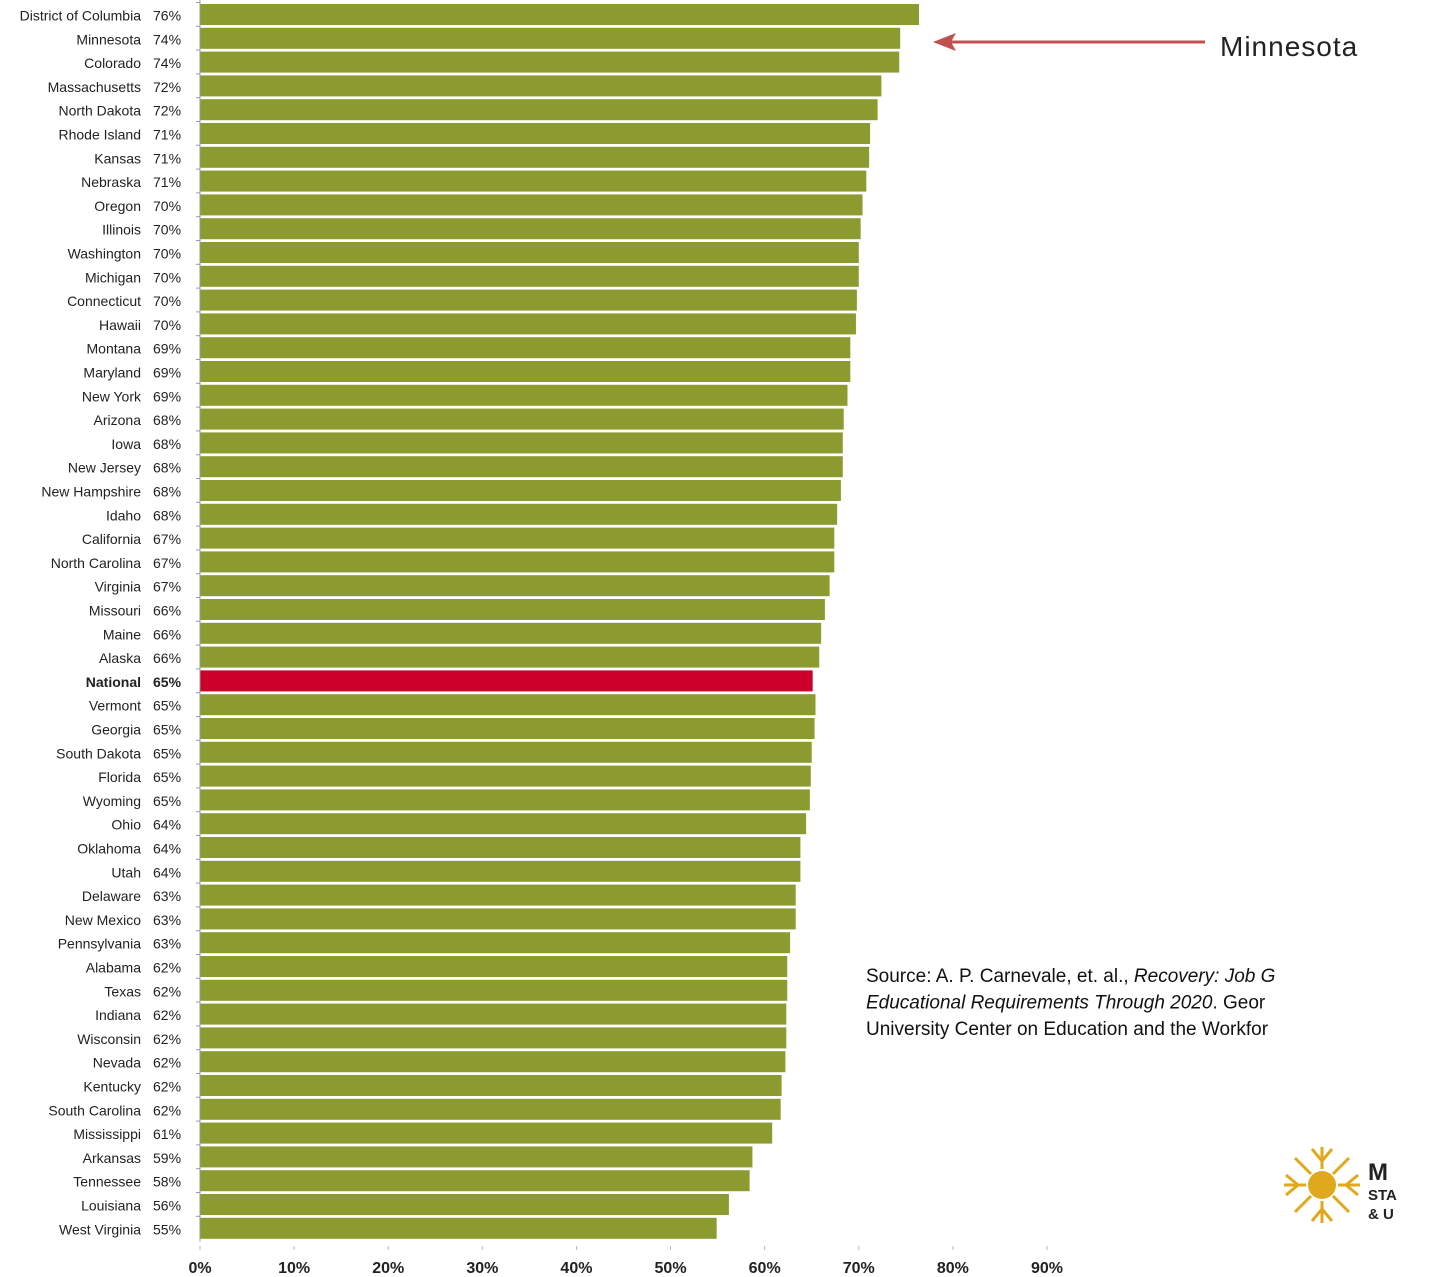  What do you see at coordinates (953, 1268) in the screenshot?
I see `x-tick-label: 80%` at bounding box center [953, 1268].